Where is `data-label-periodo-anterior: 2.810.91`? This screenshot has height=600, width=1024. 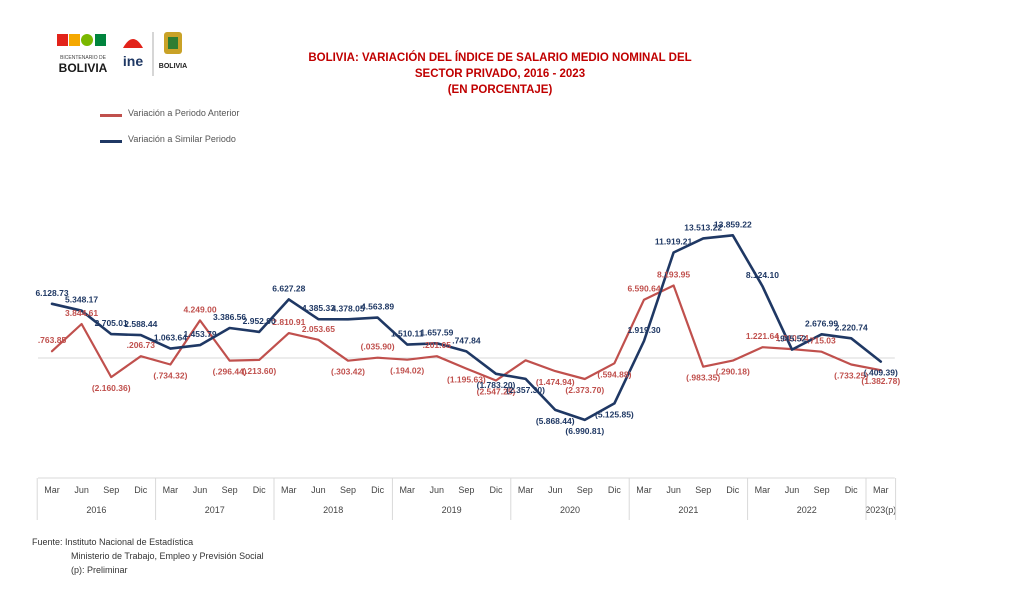 data-label-periodo-anterior: 2.810.91 is located at coordinates (288, 322).